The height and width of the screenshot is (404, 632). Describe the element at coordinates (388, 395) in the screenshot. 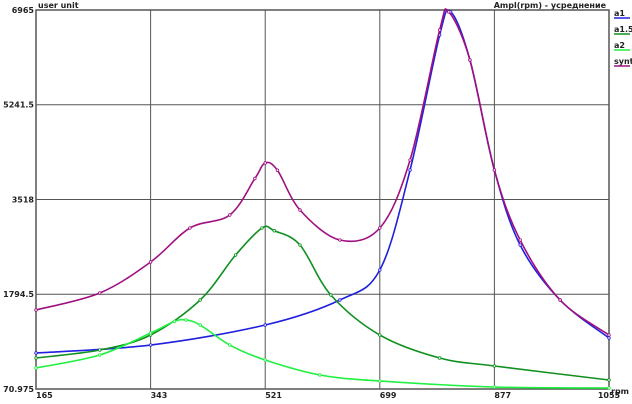

I see `x-tick-label: 699` at that location.